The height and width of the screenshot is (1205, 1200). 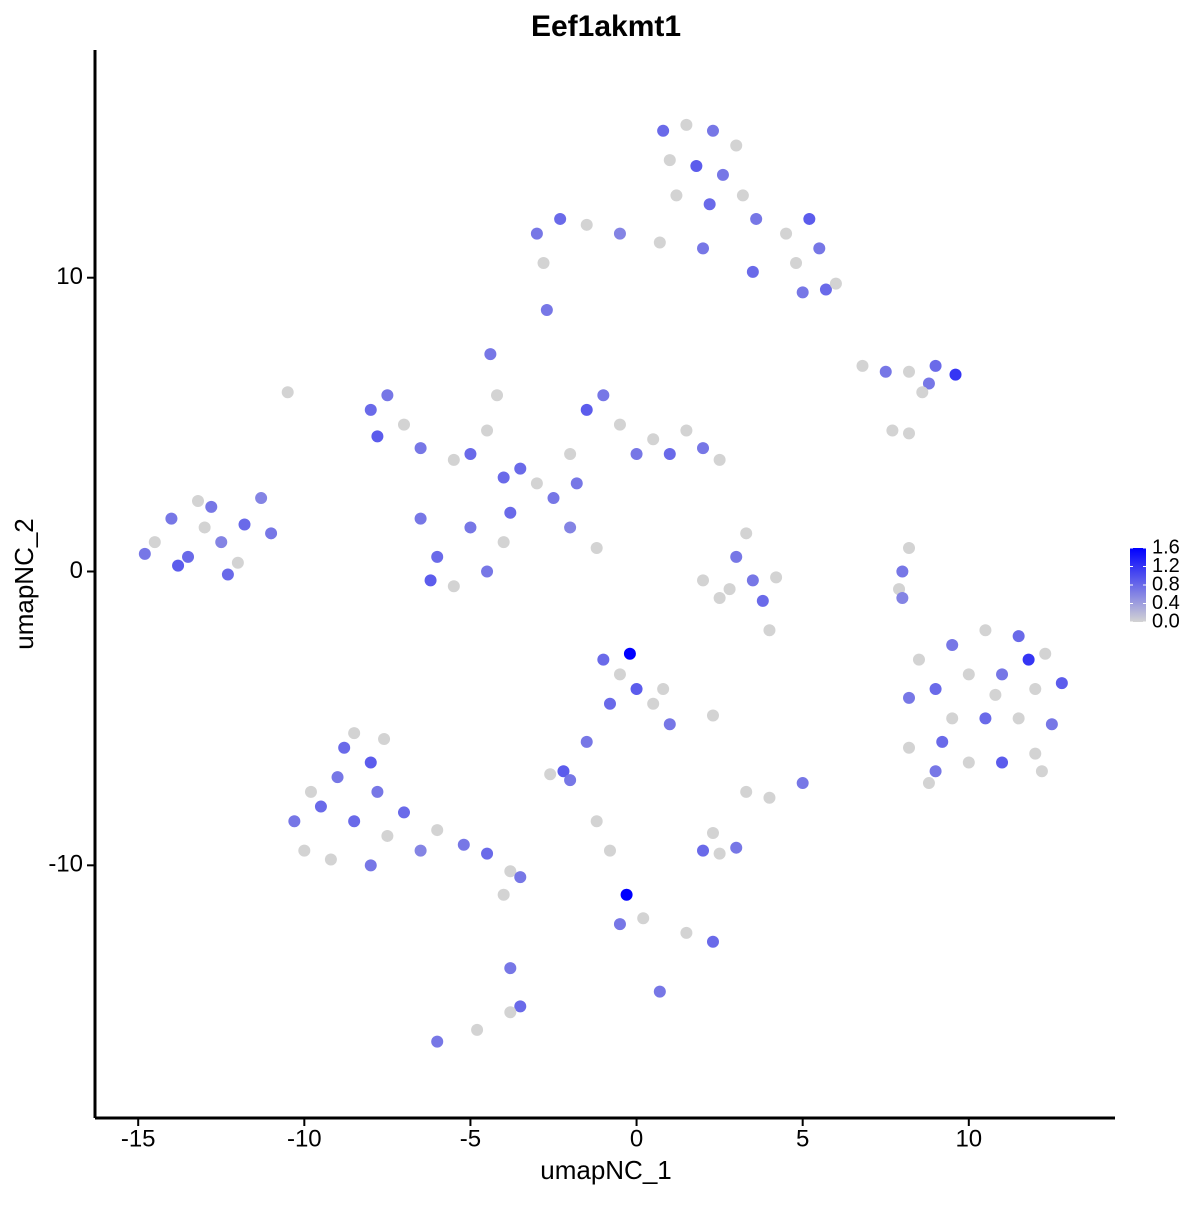 What do you see at coordinates (636, 1138) in the screenshot?
I see `x-tick-label: 0` at bounding box center [636, 1138].